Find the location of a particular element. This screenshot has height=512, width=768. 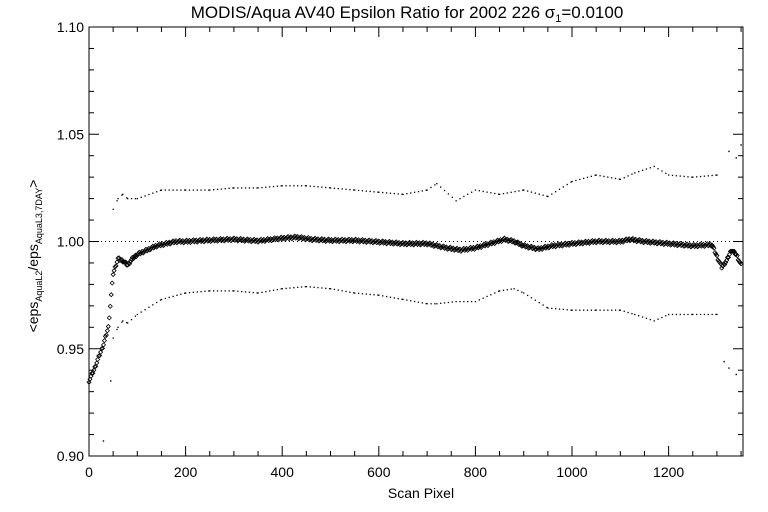

y-tick-label: 1.10 is located at coordinates (70, 27).